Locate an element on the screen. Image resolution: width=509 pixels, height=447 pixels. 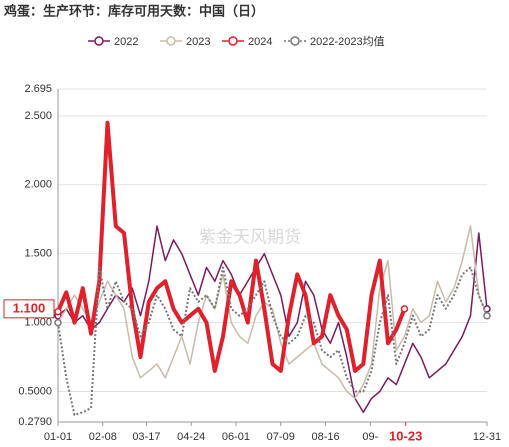
highlight-y-box is located at coordinates (29, 309).